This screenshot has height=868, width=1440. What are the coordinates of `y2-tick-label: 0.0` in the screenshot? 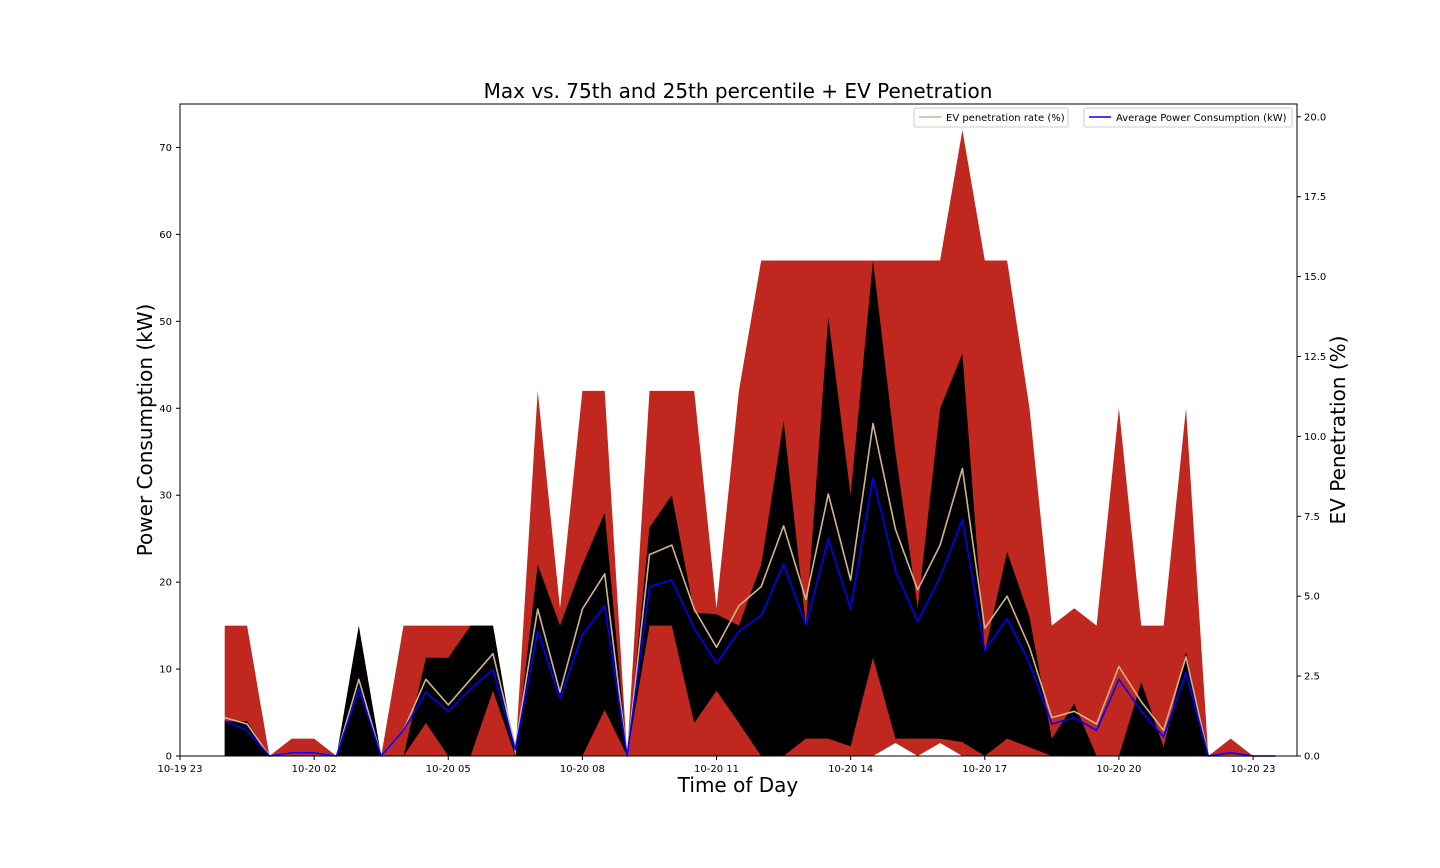 It's located at (1312, 757).